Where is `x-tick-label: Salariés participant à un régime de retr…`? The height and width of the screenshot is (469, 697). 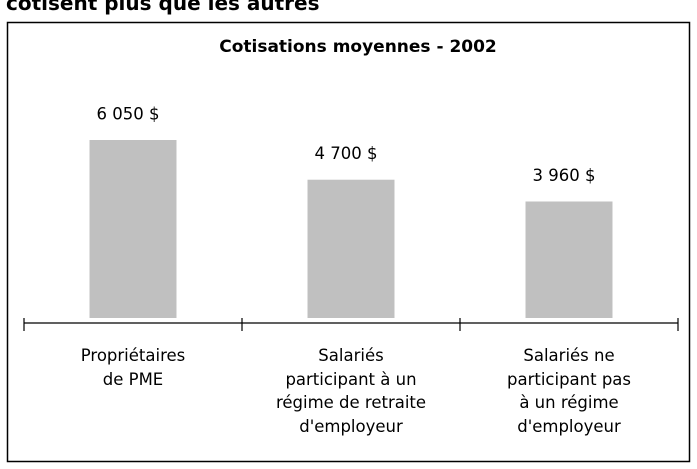 x-tick-label: Salariés participant à un régime de retr… is located at coordinates (351, 391).